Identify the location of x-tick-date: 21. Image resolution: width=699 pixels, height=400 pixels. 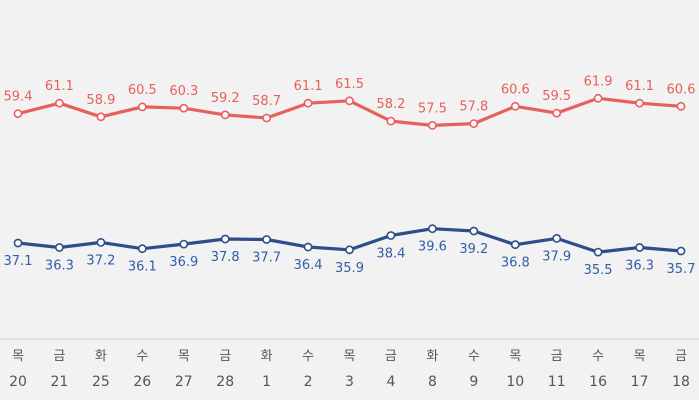
(59, 382).